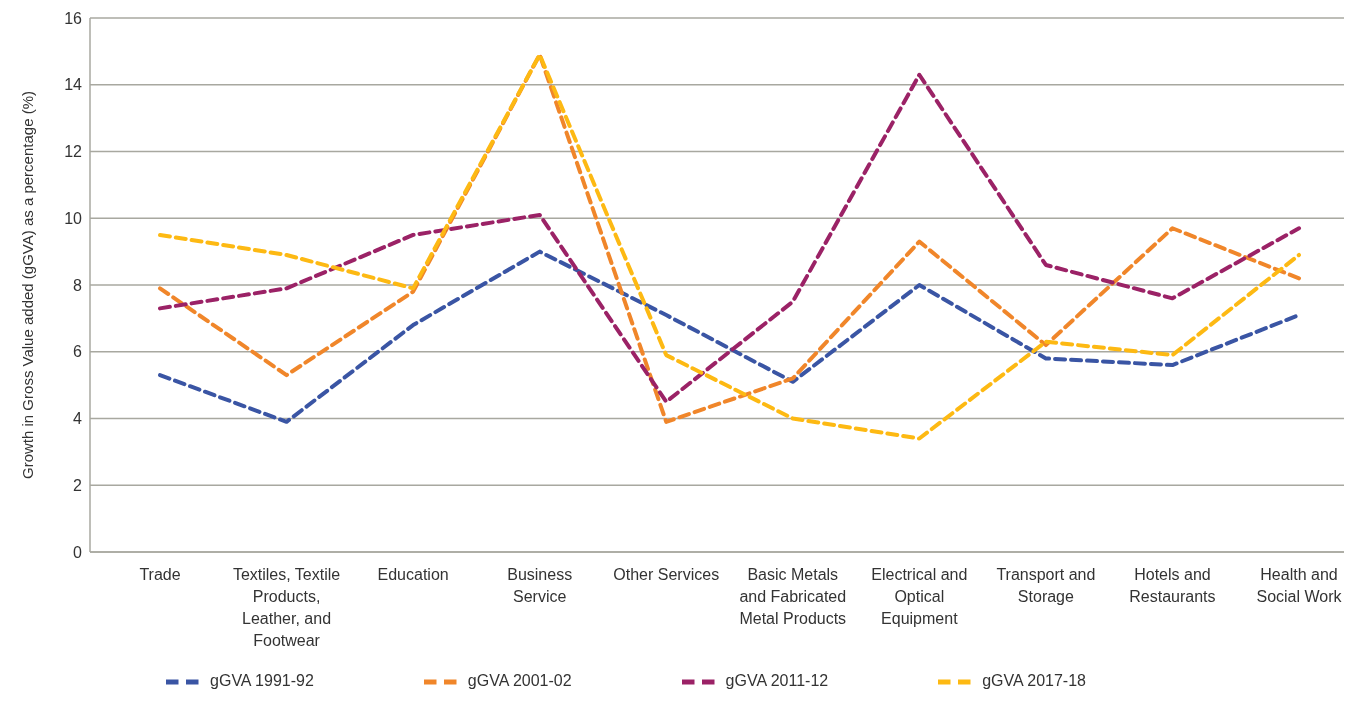 This screenshot has height=720, width=1360. What do you see at coordinates (286, 607) in the screenshot?
I see `x-tick-label: Textiles, Textile Products, Leather, and Footwear` at bounding box center [286, 607].